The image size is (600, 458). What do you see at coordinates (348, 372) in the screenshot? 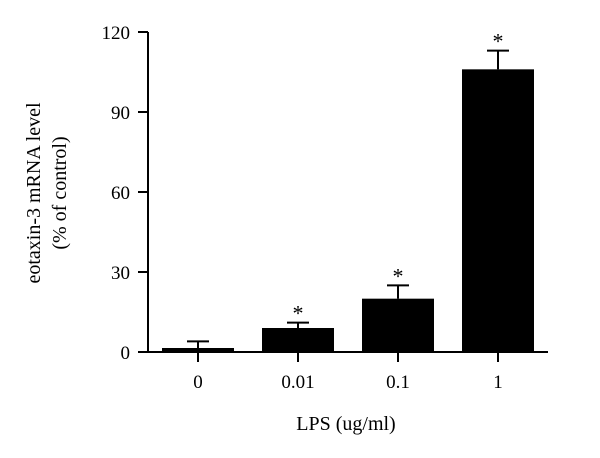
I see `x-axis: 0 0.01 0.1 1` at bounding box center [348, 372].